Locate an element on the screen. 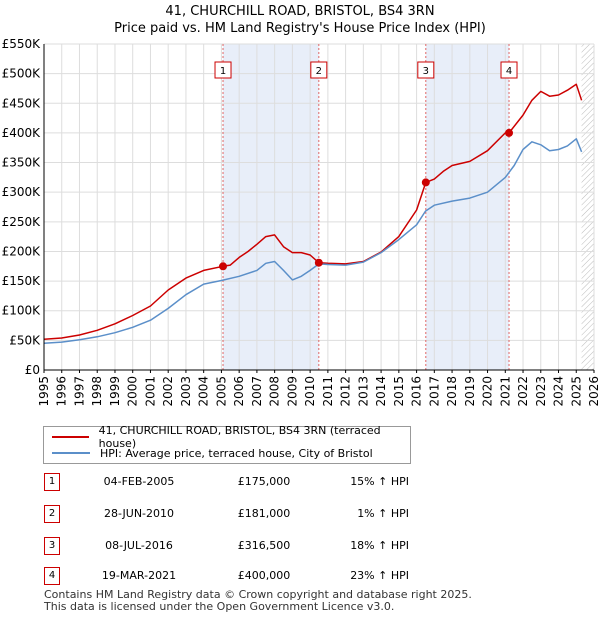 The width and height of the screenshot is (600, 620). transaction-marker-label: 3 is located at coordinates (426, 71).